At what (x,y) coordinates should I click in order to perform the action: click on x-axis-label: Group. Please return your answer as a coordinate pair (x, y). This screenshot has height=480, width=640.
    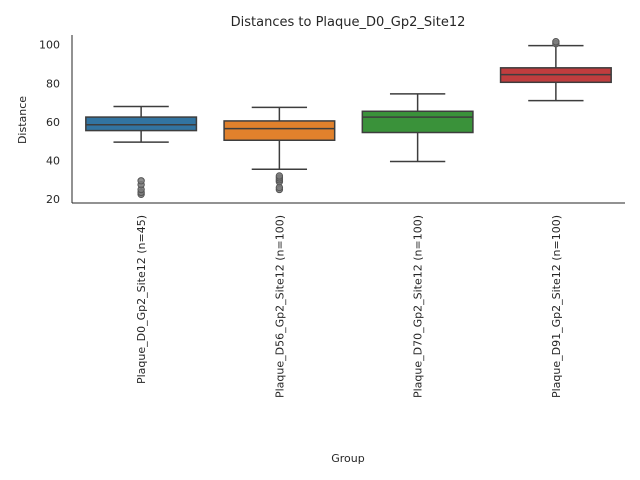
    Looking at the image, I should click on (348, 458).